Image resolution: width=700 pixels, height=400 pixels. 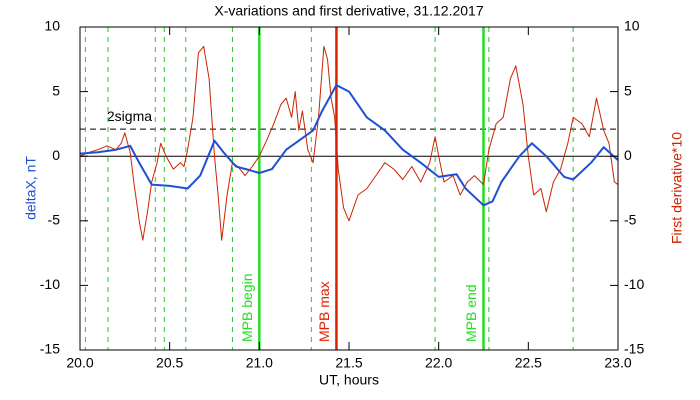 I want to click on x-tick-label: 21.5, so click(x=348, y=363).